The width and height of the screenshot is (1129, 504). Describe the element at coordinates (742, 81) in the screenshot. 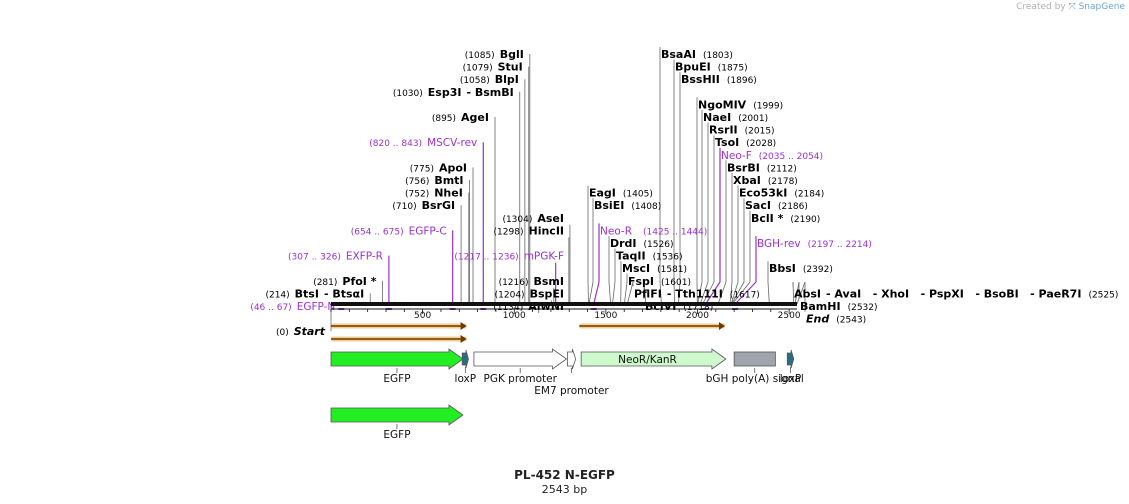

I see `site-position: (1896)` at that location.